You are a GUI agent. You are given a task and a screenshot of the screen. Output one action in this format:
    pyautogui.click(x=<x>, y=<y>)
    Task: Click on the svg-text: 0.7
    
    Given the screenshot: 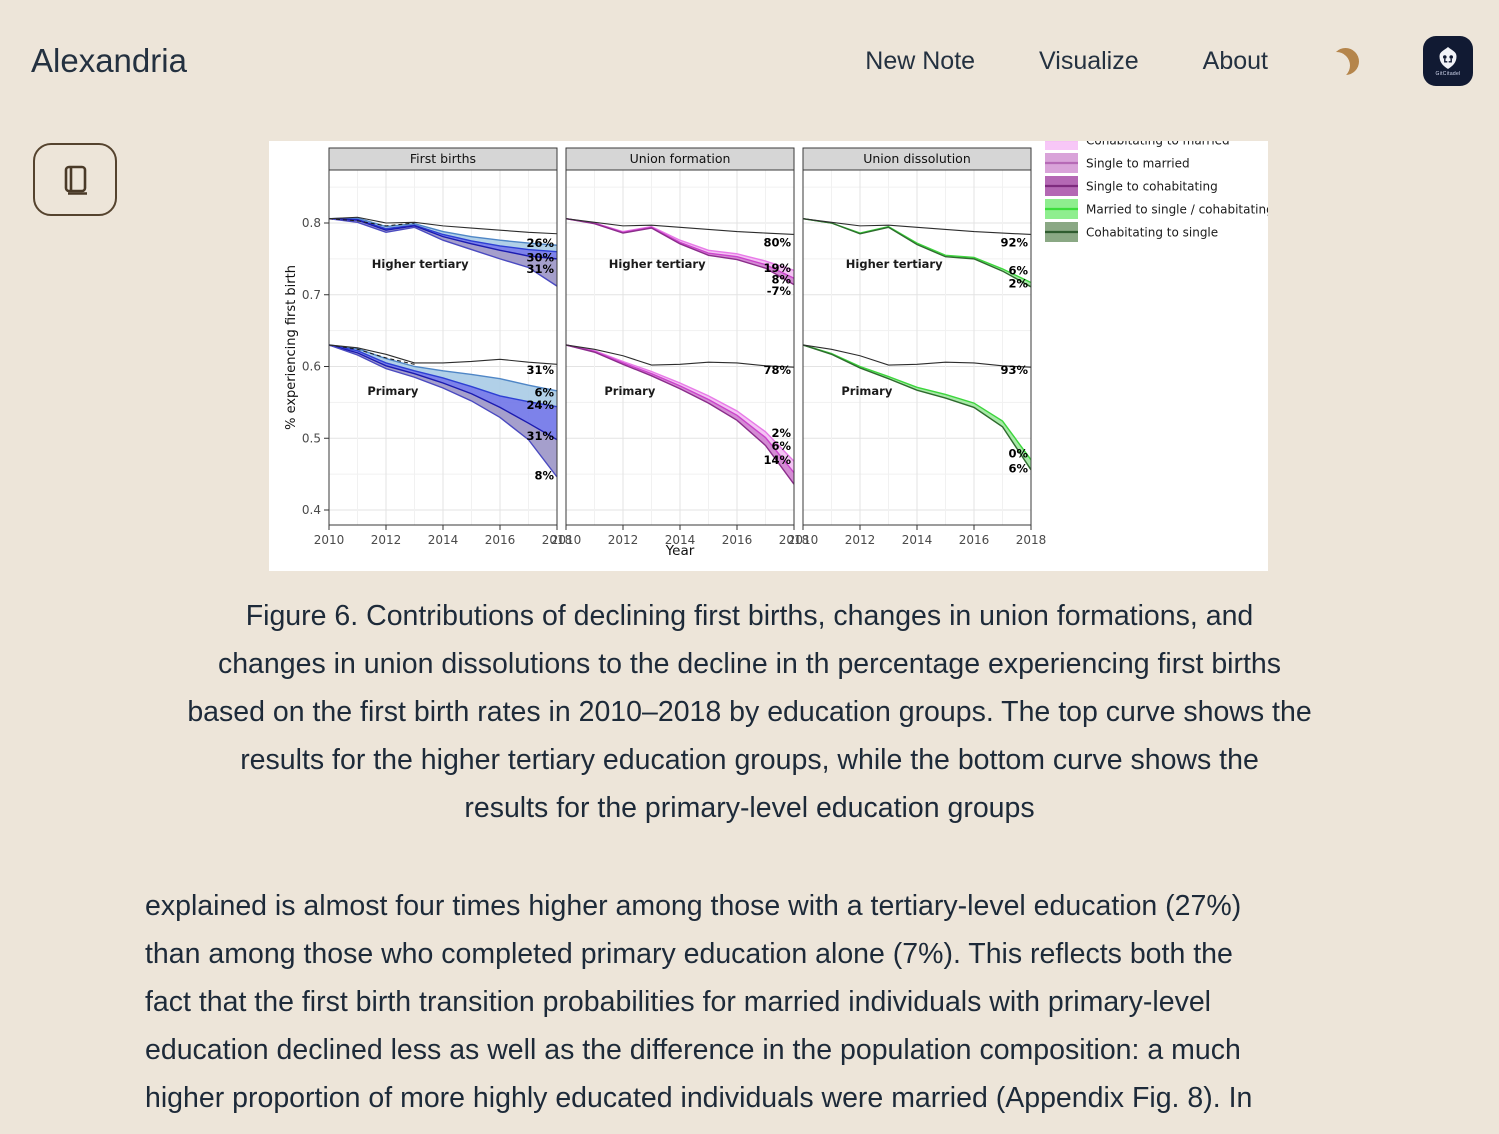 What is the action you would take?
    pyautogui.click(x=311, y=295)
    